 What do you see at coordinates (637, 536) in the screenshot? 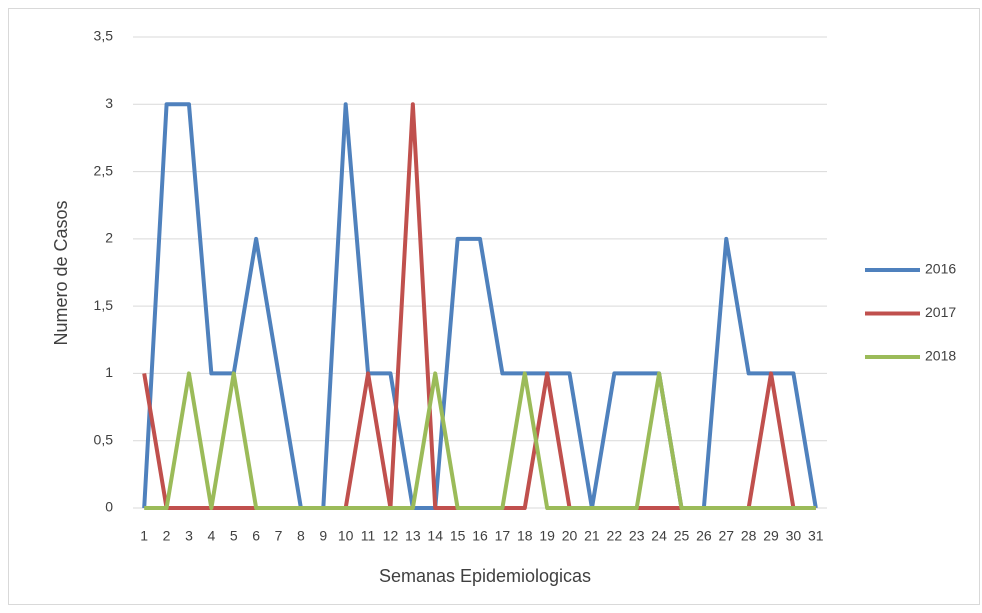
I see `x-tick-label: 23` at bounding box center [637, 536].